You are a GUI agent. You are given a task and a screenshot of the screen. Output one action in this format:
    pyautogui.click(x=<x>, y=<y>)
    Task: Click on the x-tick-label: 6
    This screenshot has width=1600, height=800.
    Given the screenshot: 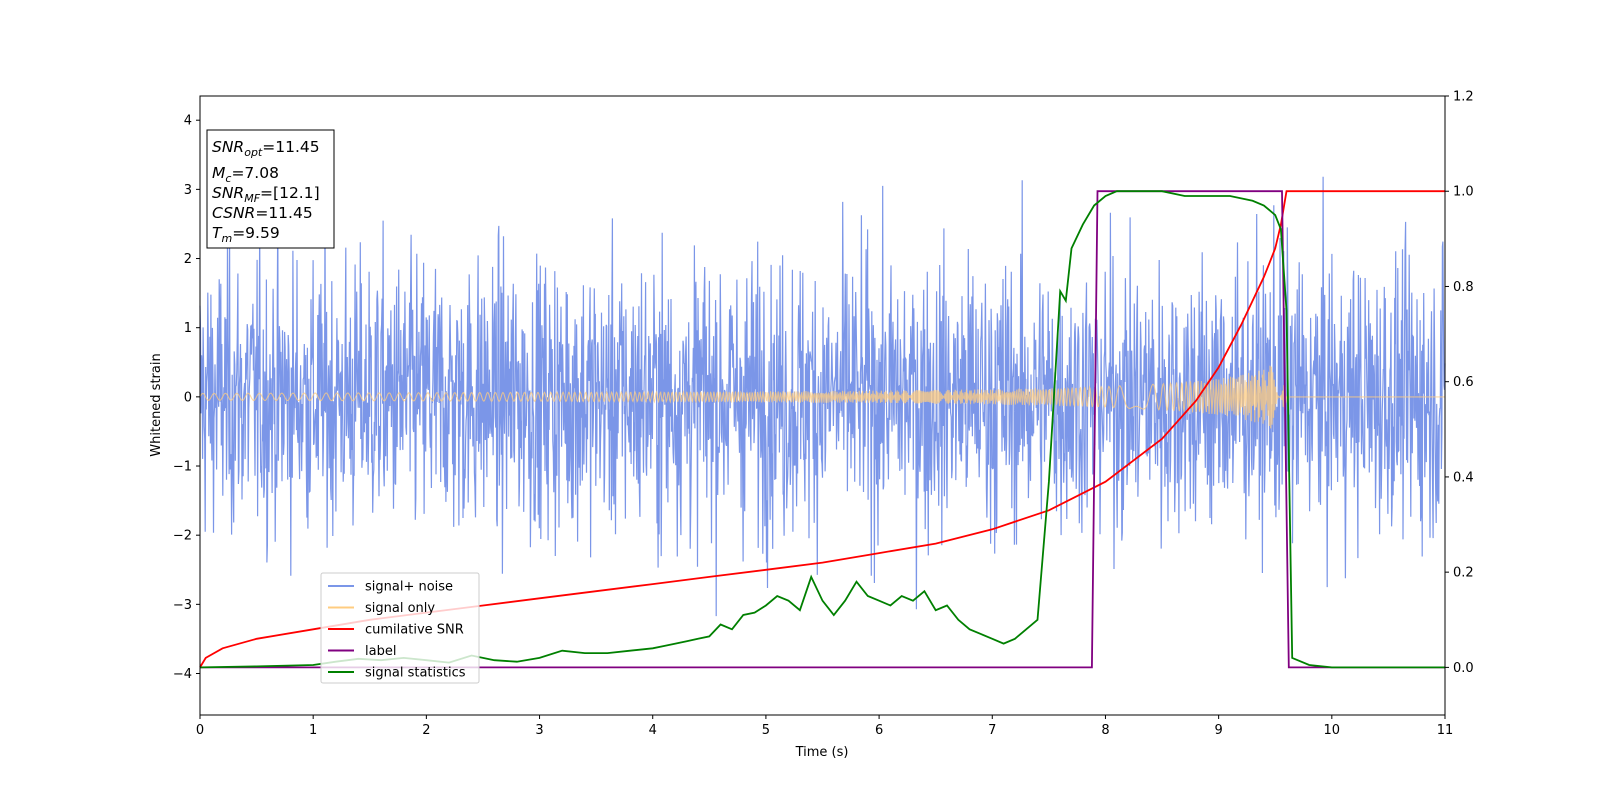 What is the action you would take?
    pyautogui.click(x=879, y=730)
    